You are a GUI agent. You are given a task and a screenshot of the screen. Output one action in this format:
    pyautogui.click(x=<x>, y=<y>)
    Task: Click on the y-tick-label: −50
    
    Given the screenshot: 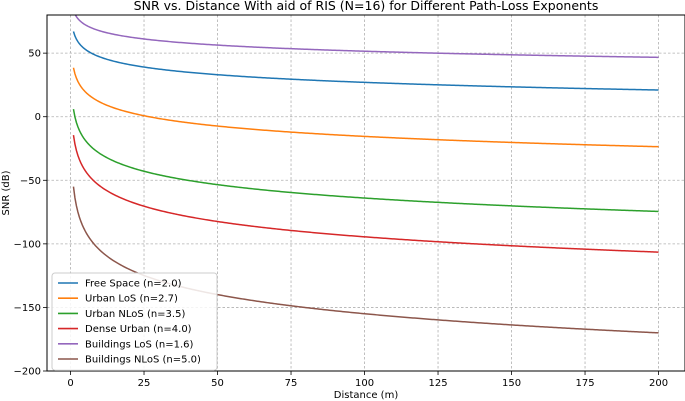 What is the action you would take?
    pyautogui.click(x=30, y=181)
    